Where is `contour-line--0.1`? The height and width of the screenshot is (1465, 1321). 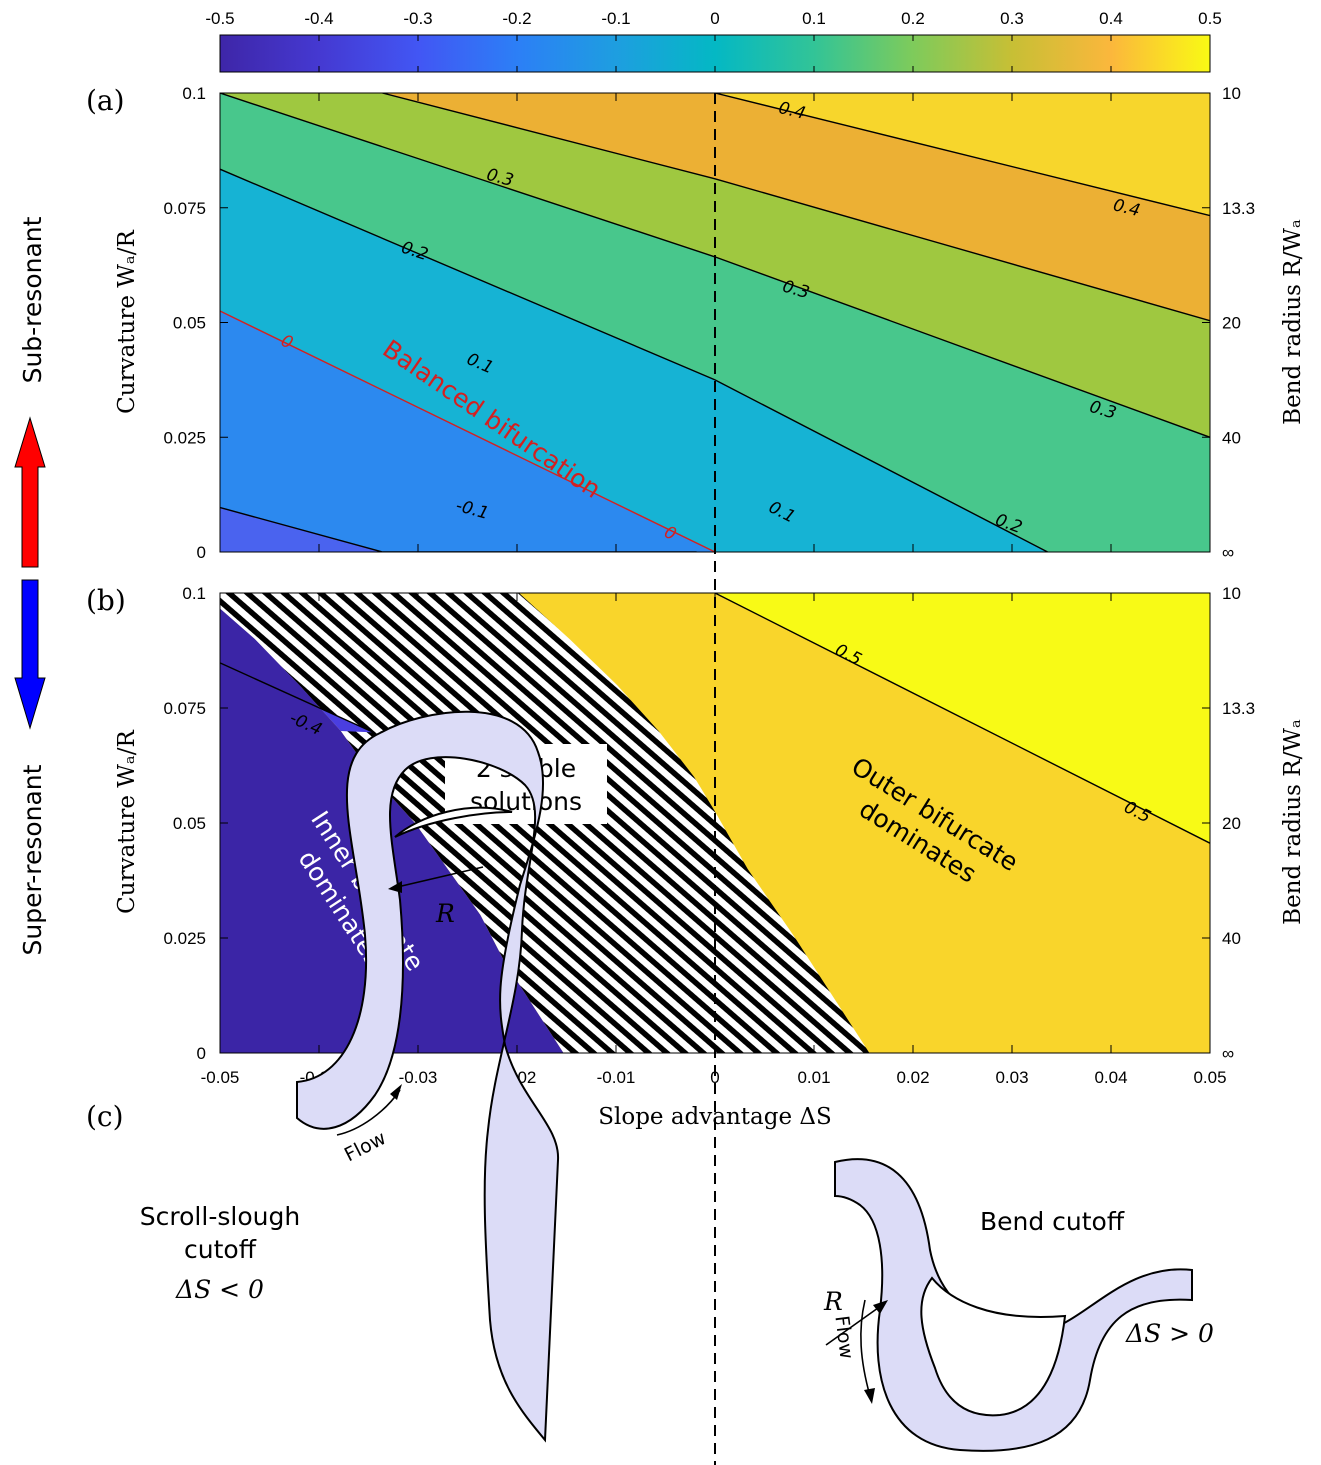
contour-line--0.1 is located at coordinates (458, 529).